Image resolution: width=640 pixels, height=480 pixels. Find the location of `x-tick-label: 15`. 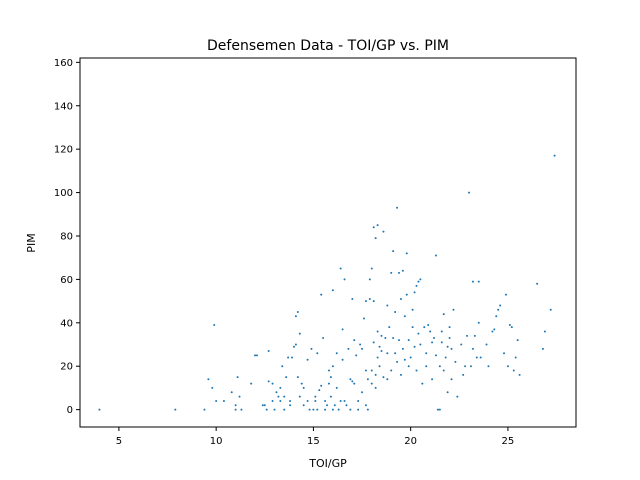

x-tick-label: 15 is located at coordinates (313, 441).